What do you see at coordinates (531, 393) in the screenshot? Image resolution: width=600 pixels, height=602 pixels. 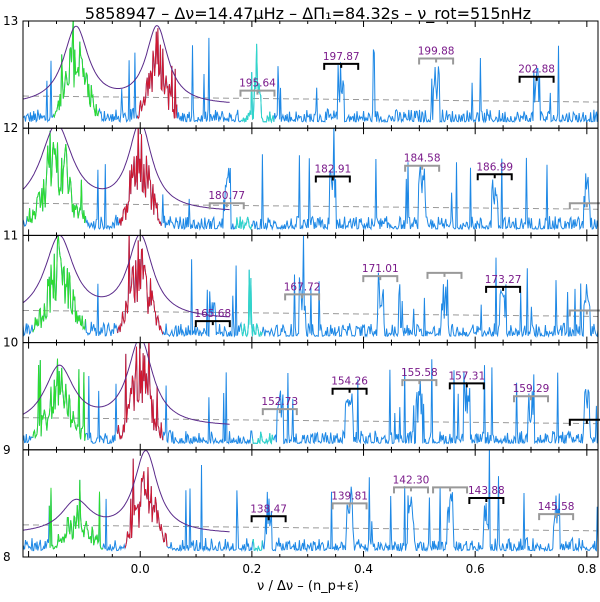 I see `period-marker-159.29: 159.29` at bounding box center [531, 393].